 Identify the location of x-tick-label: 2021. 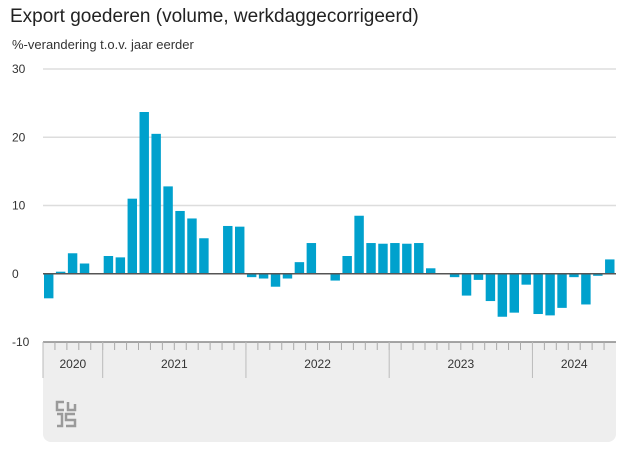
(174, 364).